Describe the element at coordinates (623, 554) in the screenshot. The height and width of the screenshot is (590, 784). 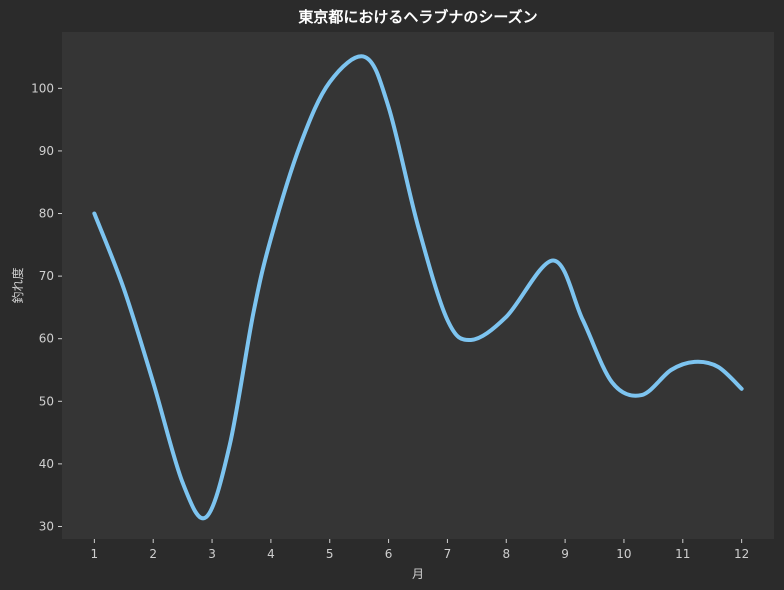
I see `x-tick-label: 10` at that location.